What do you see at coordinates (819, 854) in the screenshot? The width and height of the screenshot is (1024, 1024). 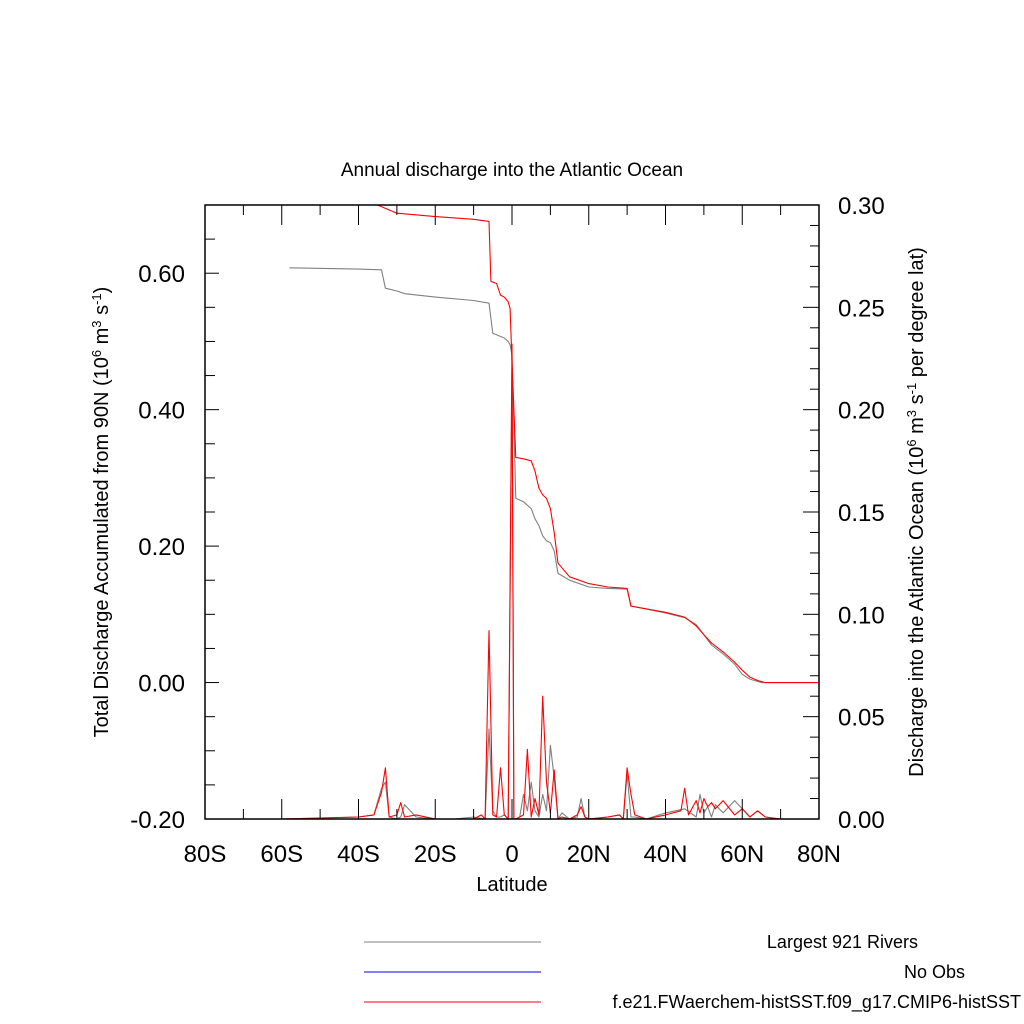 I see `x-tick-label: 80N` at bounding box center [819, 854].